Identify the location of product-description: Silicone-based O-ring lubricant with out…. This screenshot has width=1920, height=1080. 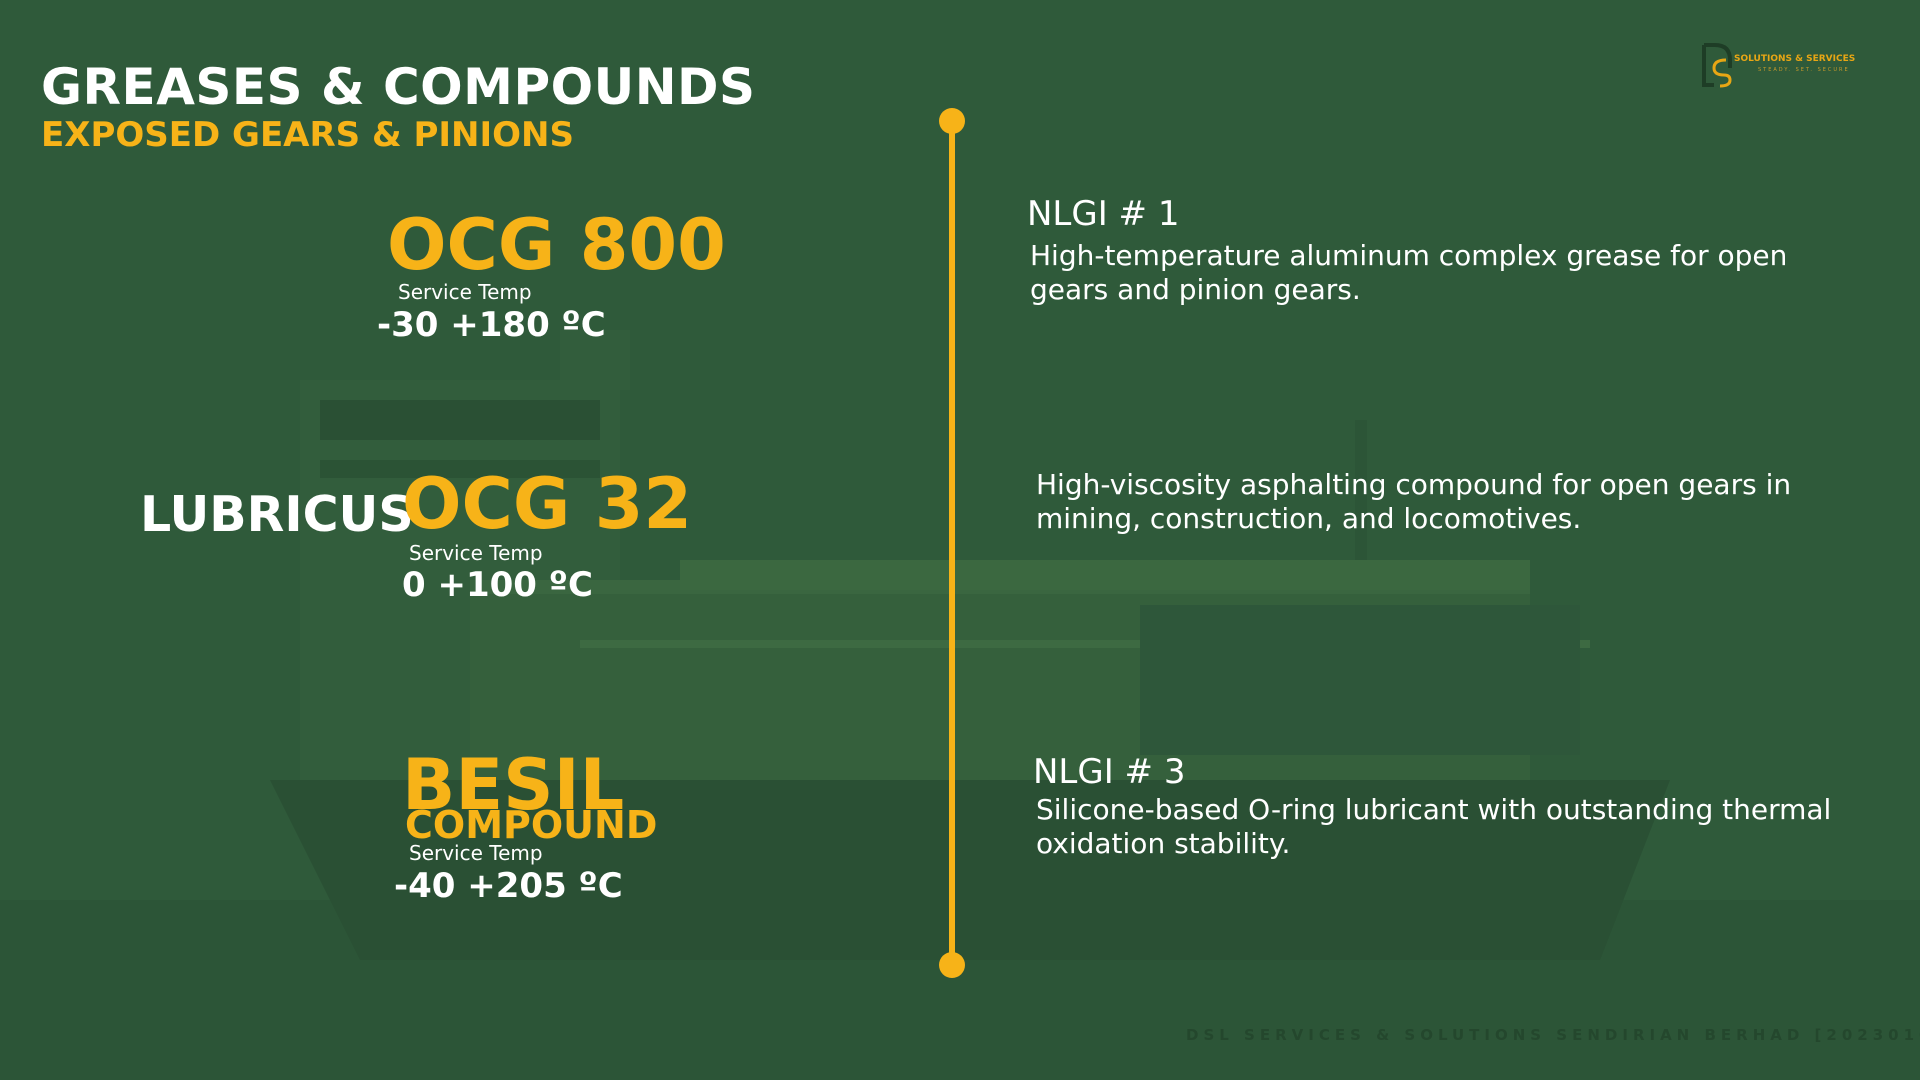
(1434, 826).